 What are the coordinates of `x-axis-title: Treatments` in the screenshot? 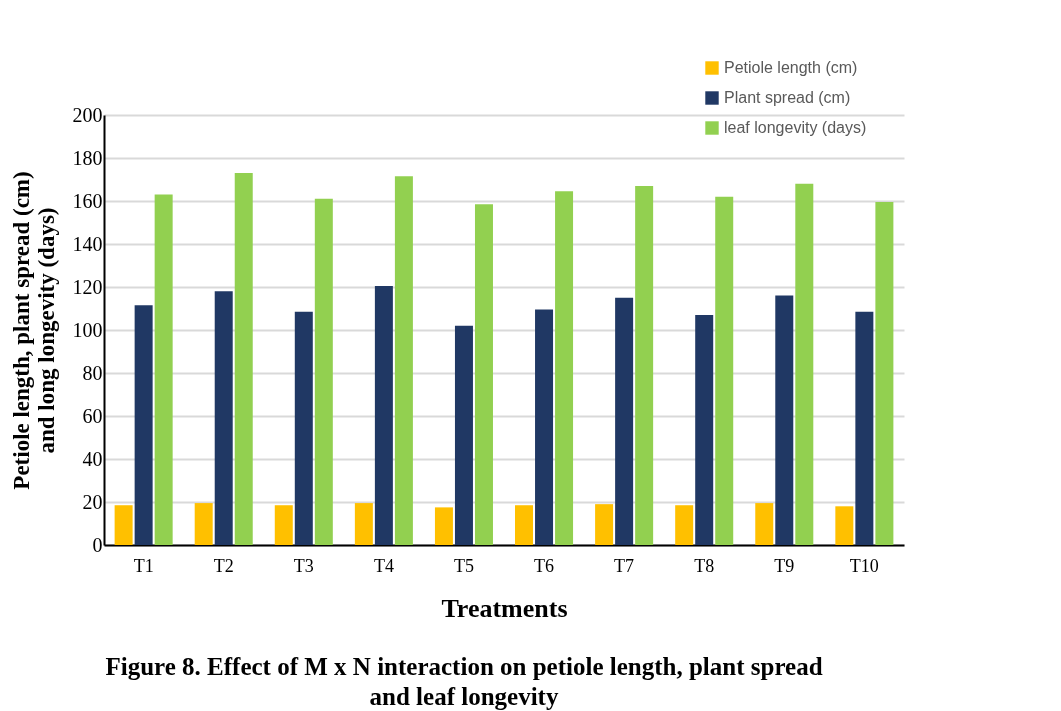 It's located at (504, 608).